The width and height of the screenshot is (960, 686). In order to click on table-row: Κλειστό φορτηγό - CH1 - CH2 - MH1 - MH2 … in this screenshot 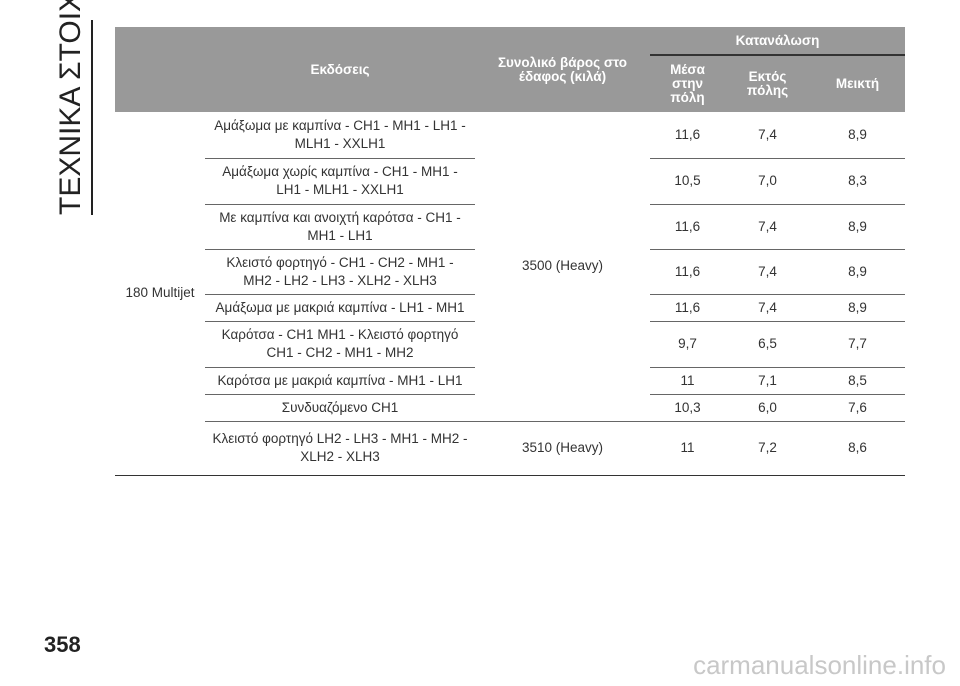, I will do `click(510, 272)`.